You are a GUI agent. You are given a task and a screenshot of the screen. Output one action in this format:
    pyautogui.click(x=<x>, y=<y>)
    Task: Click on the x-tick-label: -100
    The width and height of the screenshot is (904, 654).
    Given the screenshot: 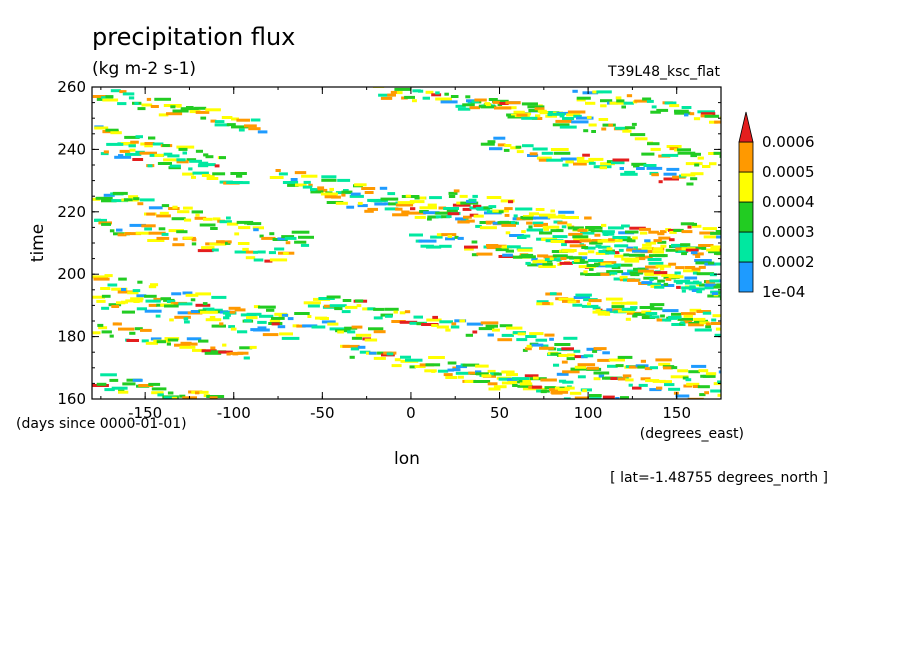 What is the action you would take?
    pyautogui.click(x=234, y=413)
    